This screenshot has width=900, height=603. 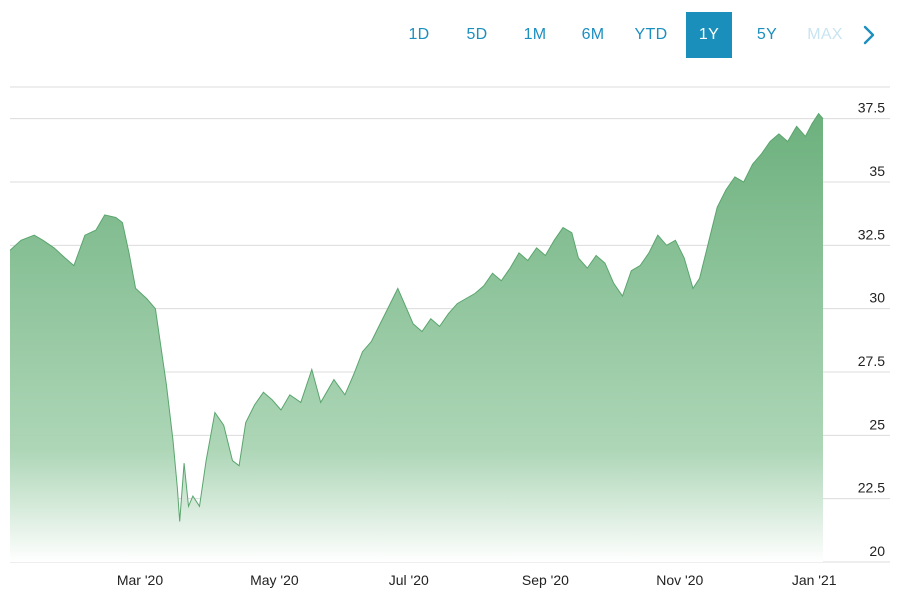 I want to click on x-tick-label: Jan '21, so click(x=814, y=580).